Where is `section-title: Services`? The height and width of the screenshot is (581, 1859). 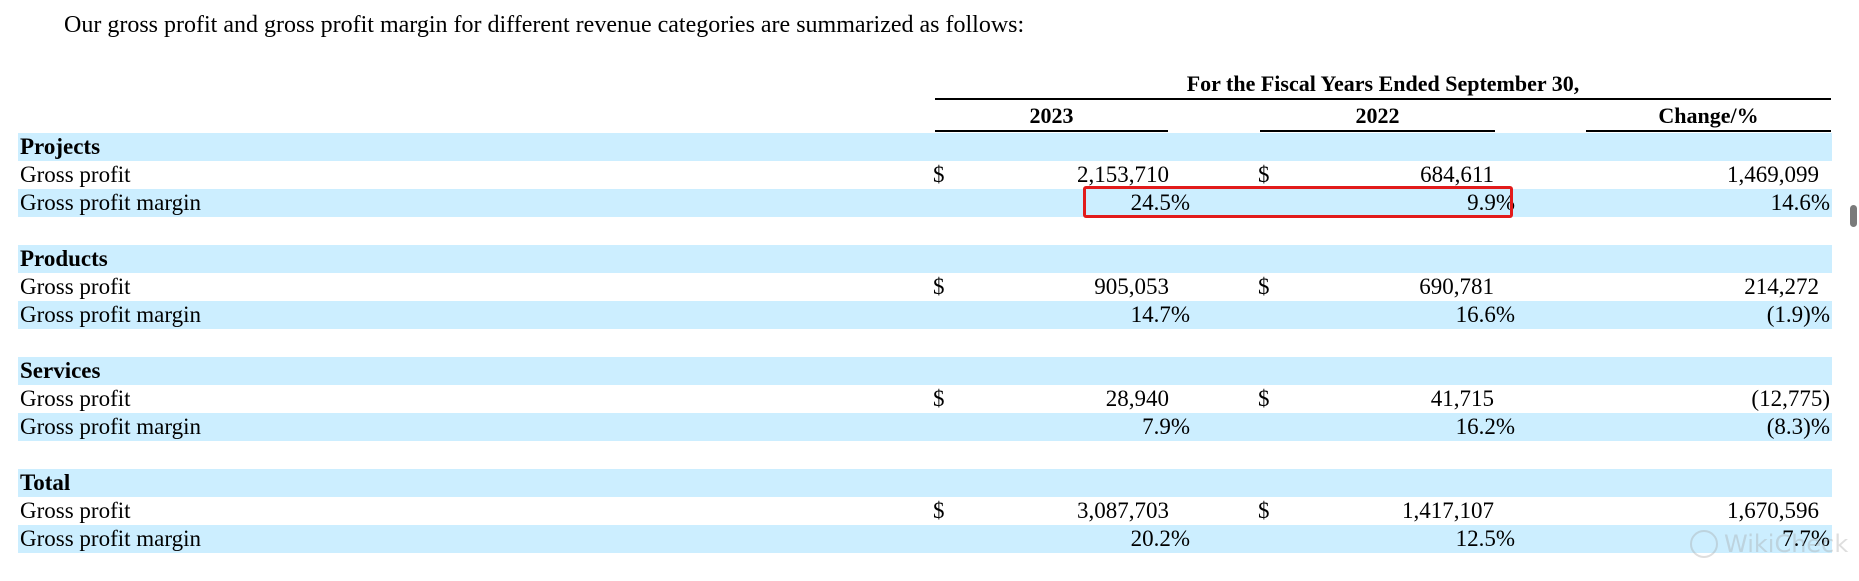 section-title: Services is located at coordinates (60, 370).